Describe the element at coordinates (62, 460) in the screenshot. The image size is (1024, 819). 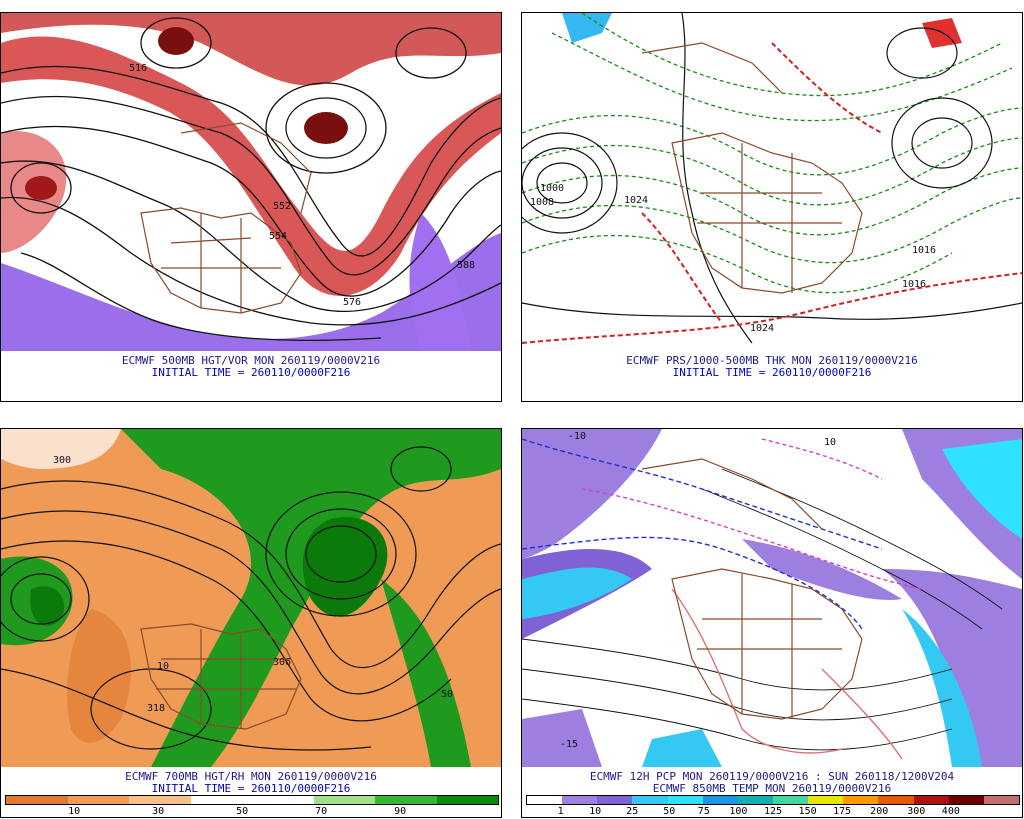
I see `contour-label: 300` at that location.